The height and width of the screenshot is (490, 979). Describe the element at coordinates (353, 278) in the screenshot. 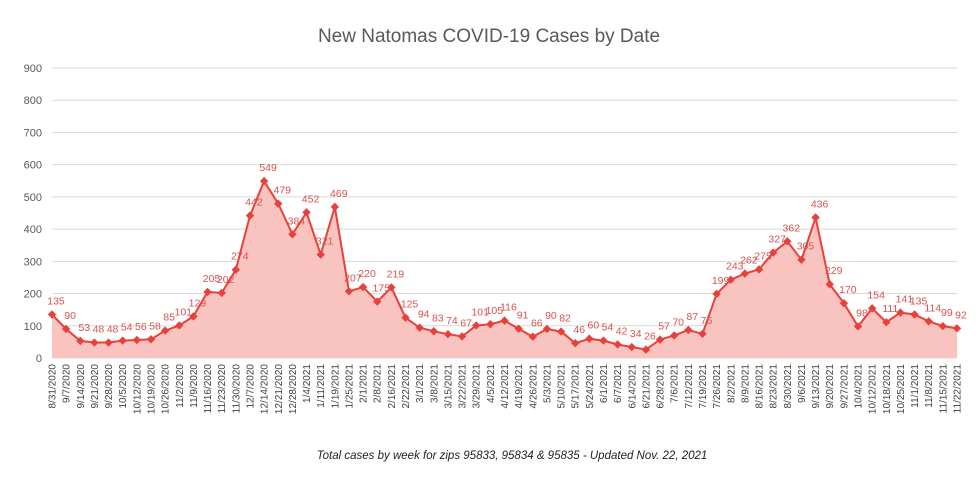

I see `data-label: 207` at that location.